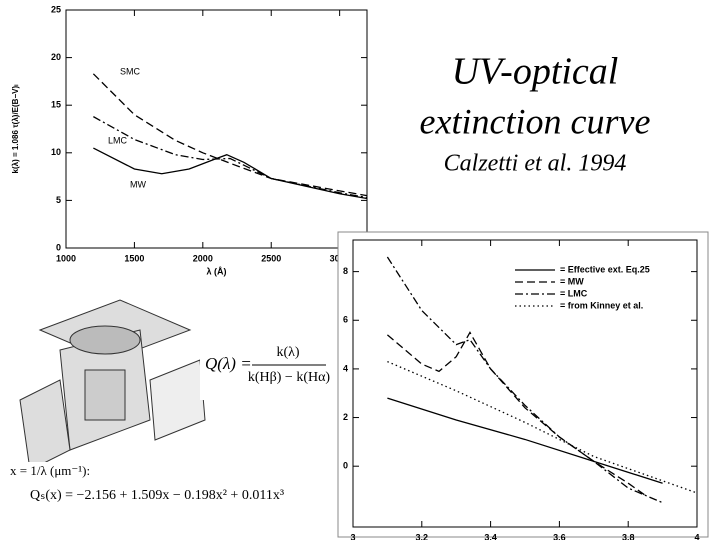 The width and height of the screenshot is (720, 540). I want to click on y-tick-label: 5, so click(58, 200).